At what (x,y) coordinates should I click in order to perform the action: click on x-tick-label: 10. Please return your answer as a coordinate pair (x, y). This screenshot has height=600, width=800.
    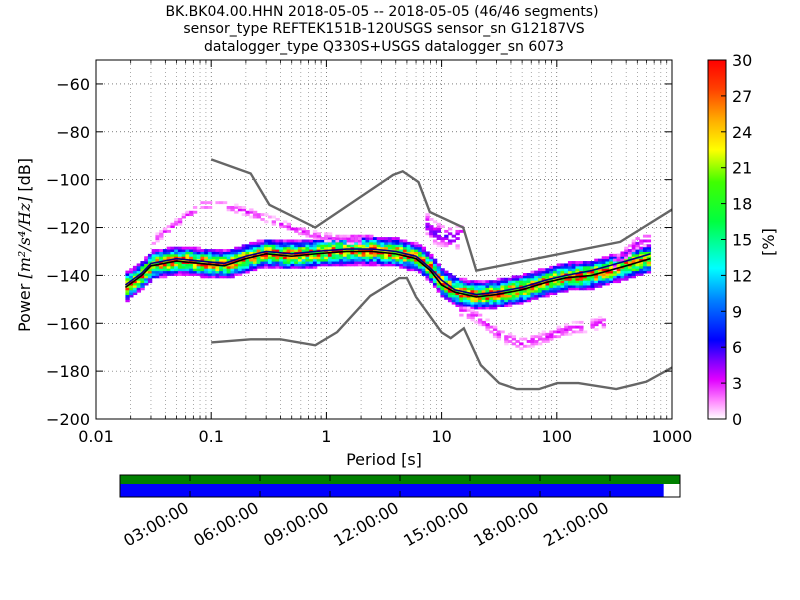
    Looking at the image, I should click on (441, 436).